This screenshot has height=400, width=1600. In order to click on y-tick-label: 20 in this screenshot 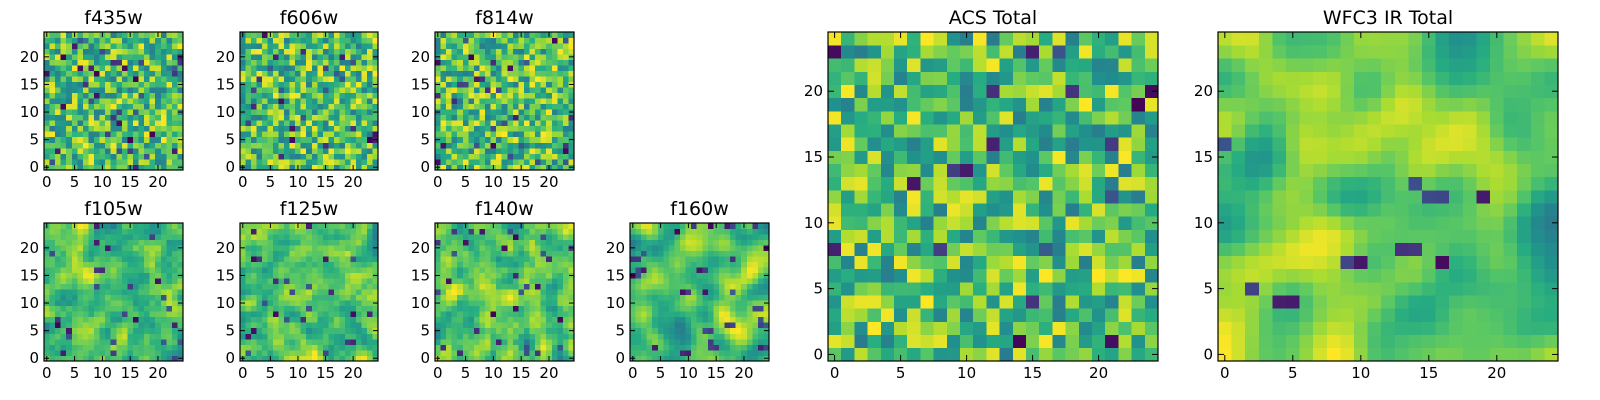, I will do `click(420, 248)`.